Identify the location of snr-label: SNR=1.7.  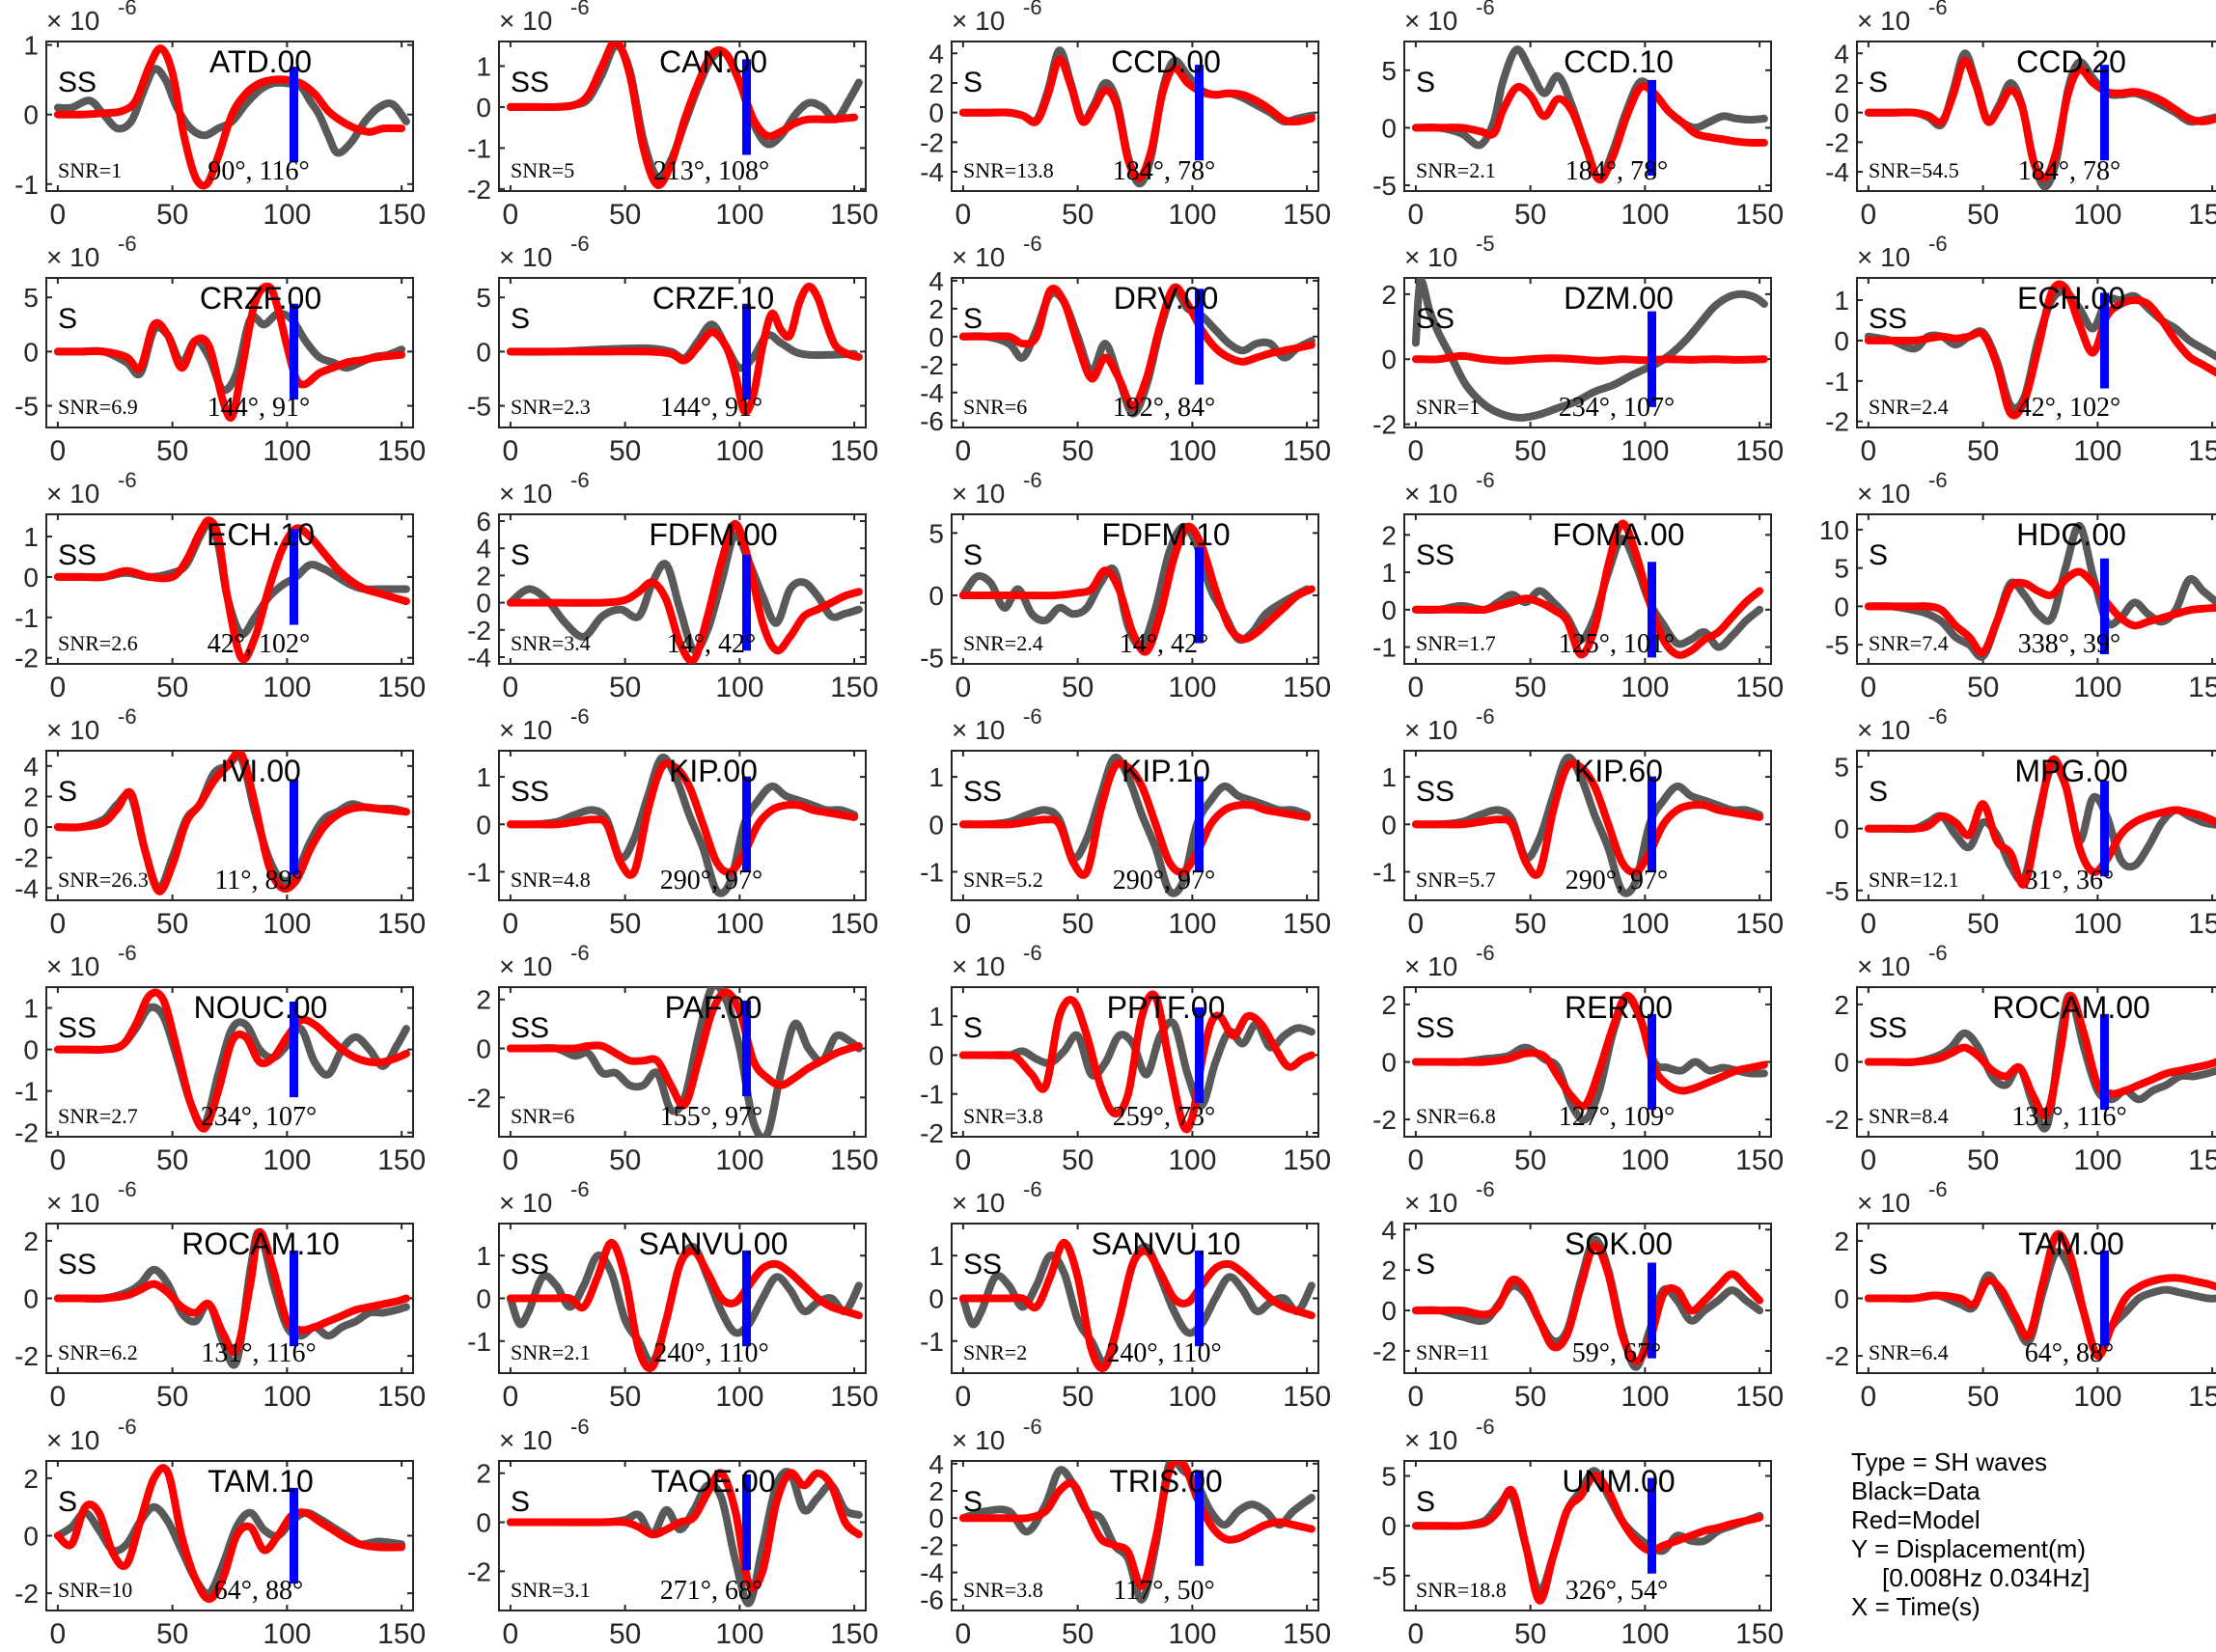
(1456, 643).